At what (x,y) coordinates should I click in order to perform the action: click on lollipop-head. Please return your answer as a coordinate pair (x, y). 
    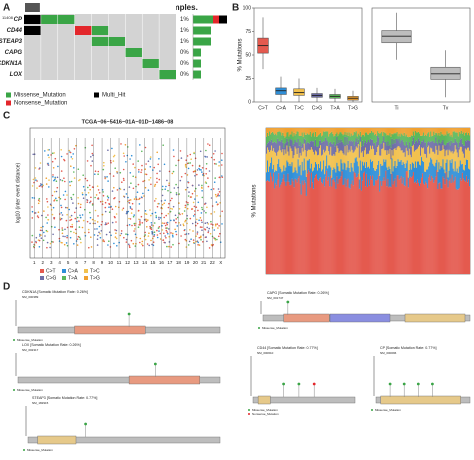
    Looking at the image, I should click on (404, 384).